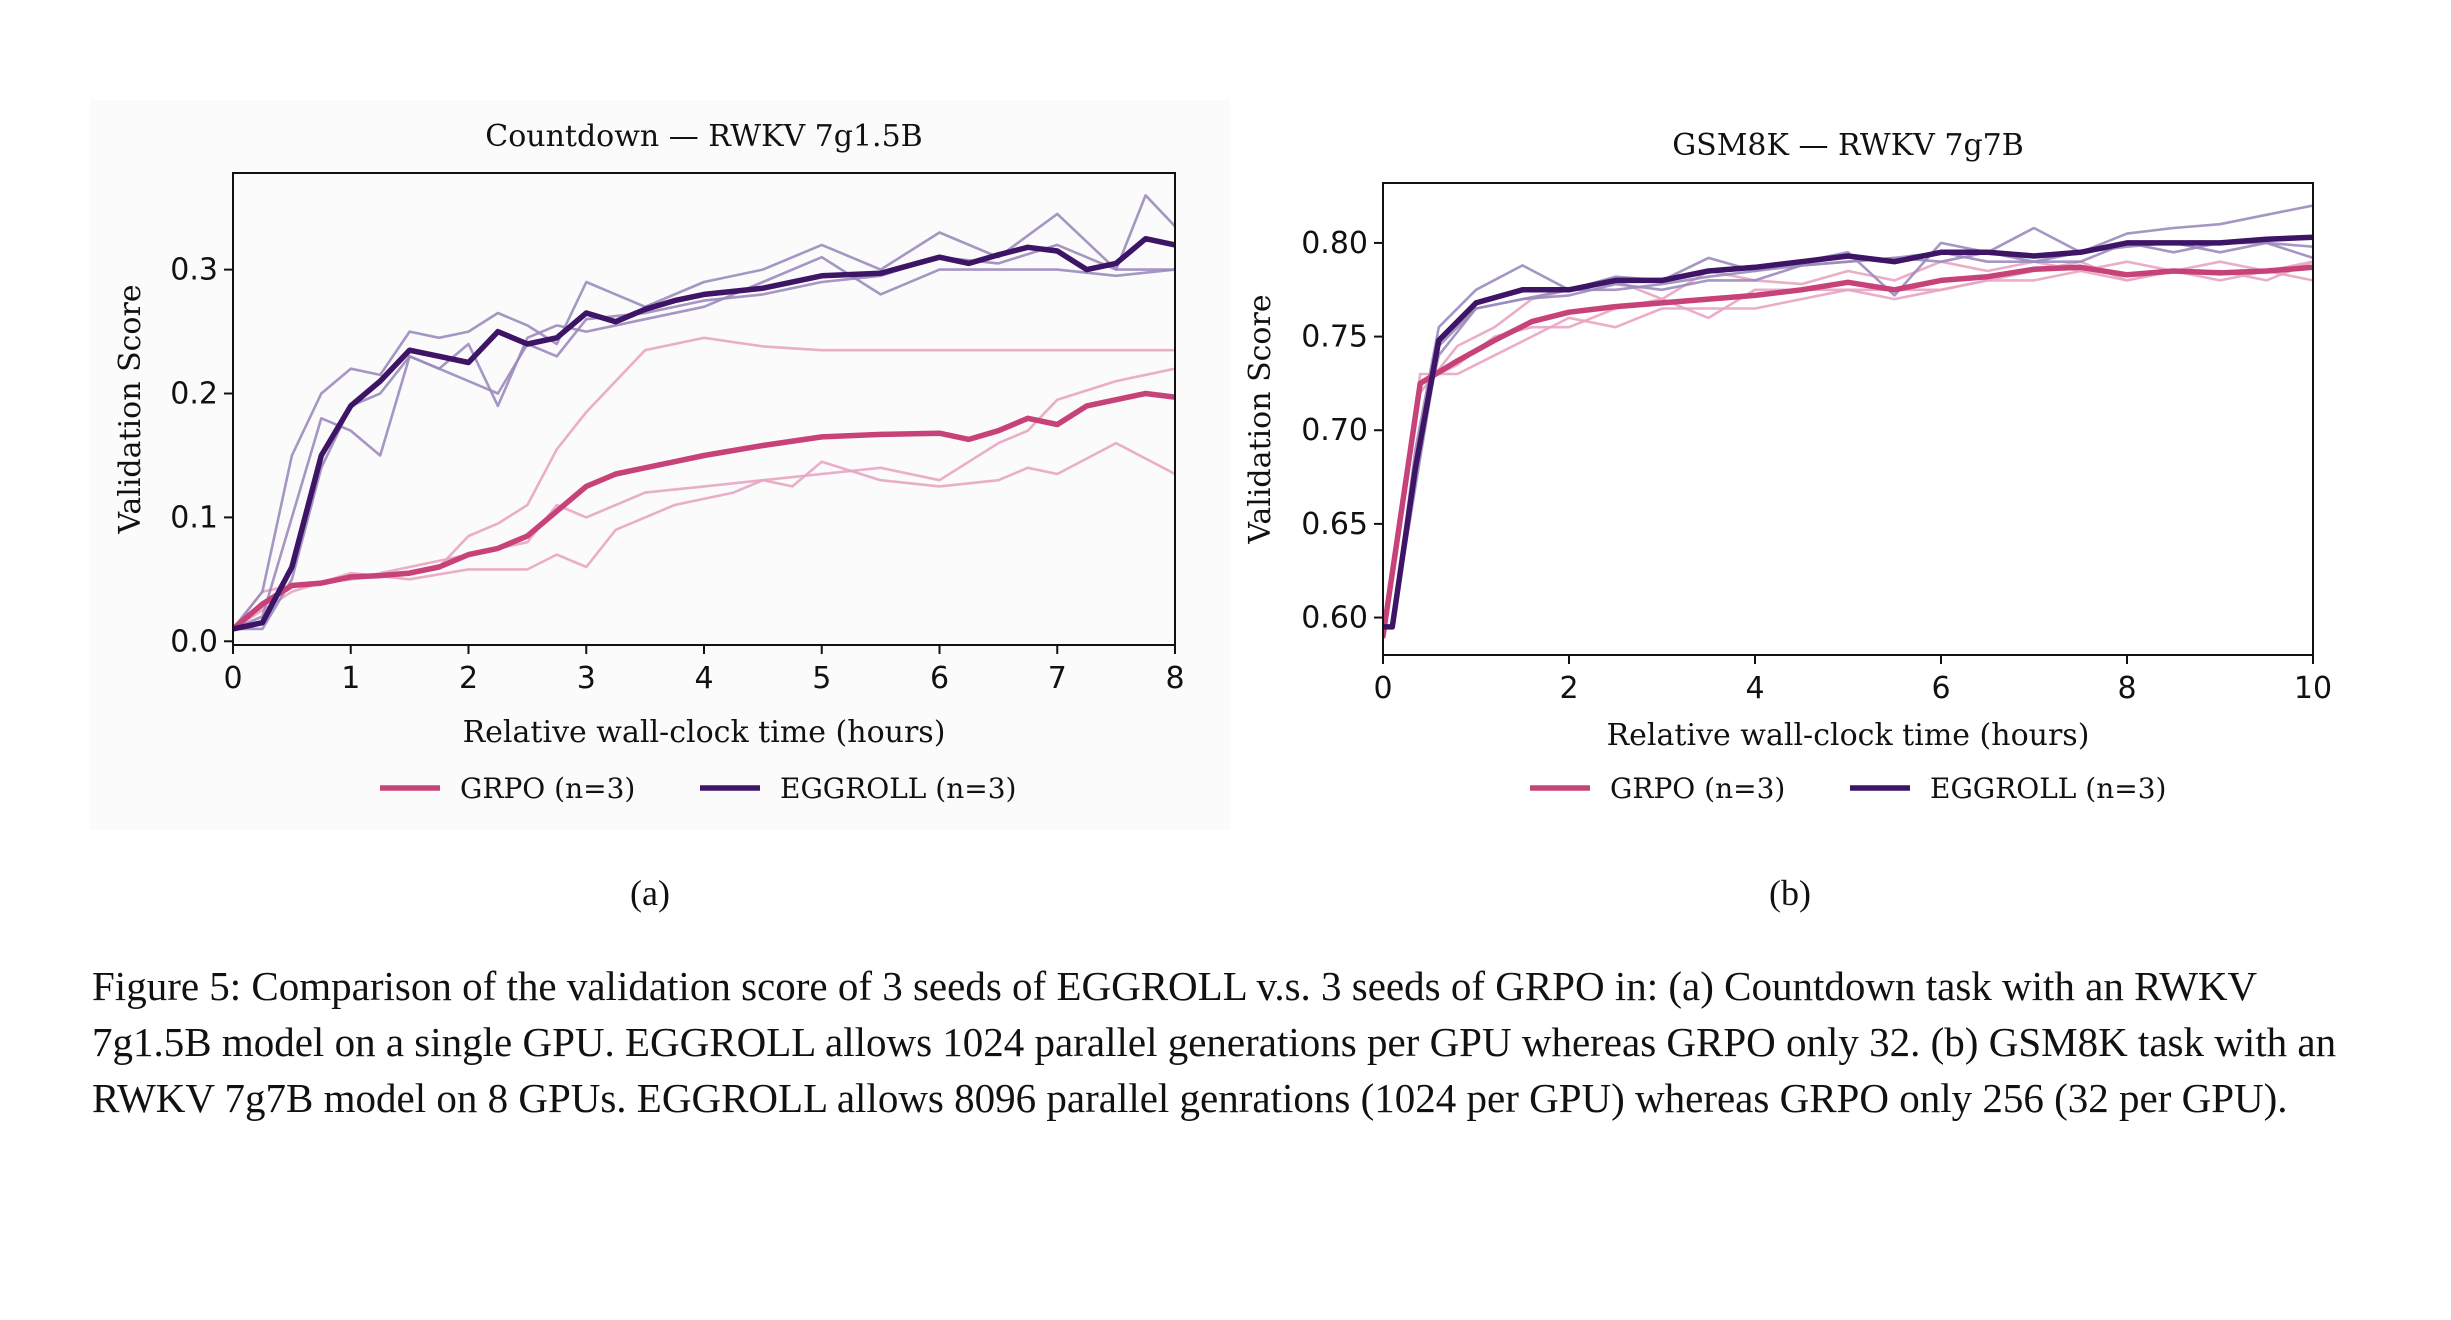 The height and width of the screenshot is (1320, 2451). Describe the element at coordinates (650, 893) in the screenshot. I see `subfigure-label: (a)` at that location.